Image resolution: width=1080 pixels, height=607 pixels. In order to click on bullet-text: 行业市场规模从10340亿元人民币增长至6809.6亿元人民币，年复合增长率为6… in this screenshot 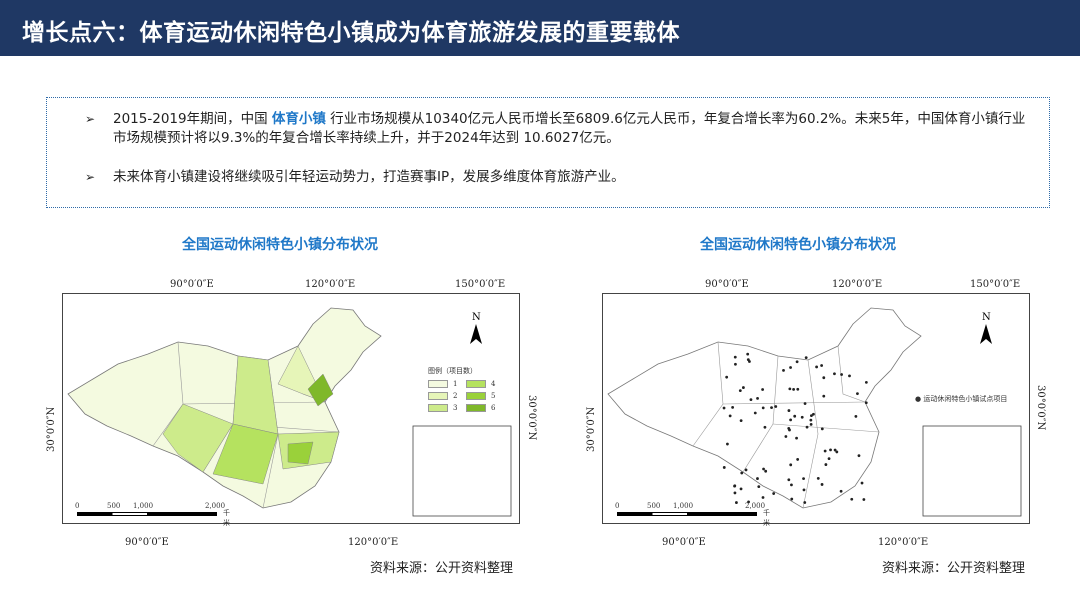, I will do `click(569, 128)`.